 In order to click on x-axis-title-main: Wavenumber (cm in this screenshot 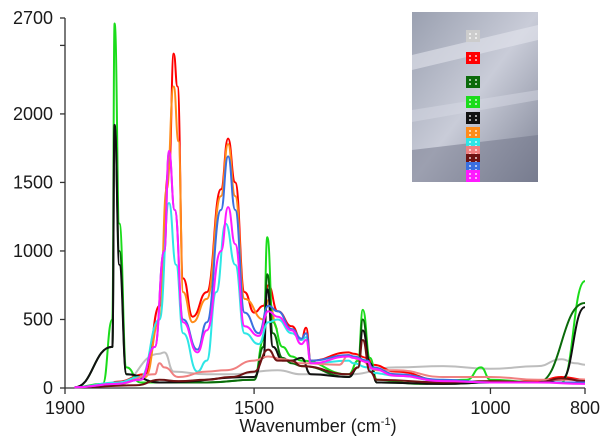, I will do `click(309, 426)`.